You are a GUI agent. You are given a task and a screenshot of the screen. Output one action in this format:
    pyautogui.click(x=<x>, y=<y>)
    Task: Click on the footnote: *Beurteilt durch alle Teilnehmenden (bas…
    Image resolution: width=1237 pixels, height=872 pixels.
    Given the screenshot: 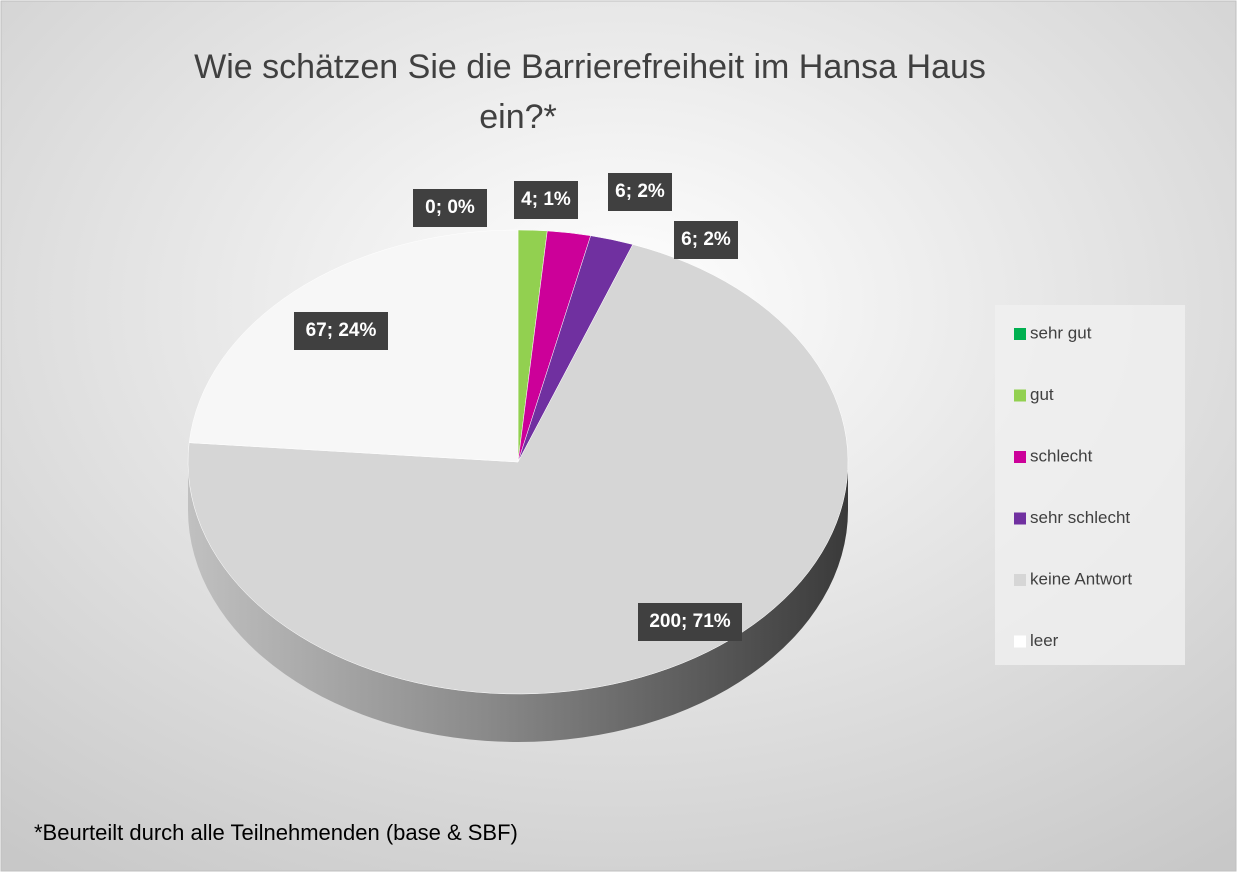 What is the action you would take?
    pyautogui.click(x=276, y=832)
    